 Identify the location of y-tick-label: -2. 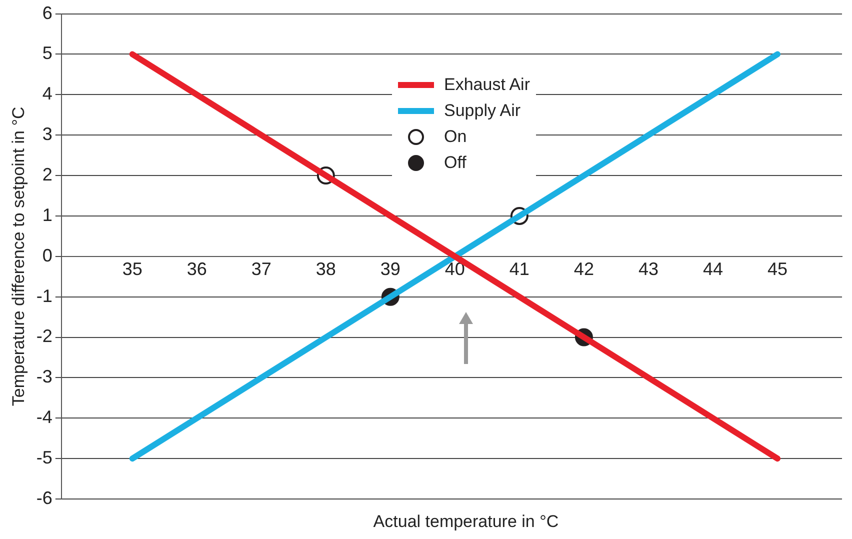
(44, 336).